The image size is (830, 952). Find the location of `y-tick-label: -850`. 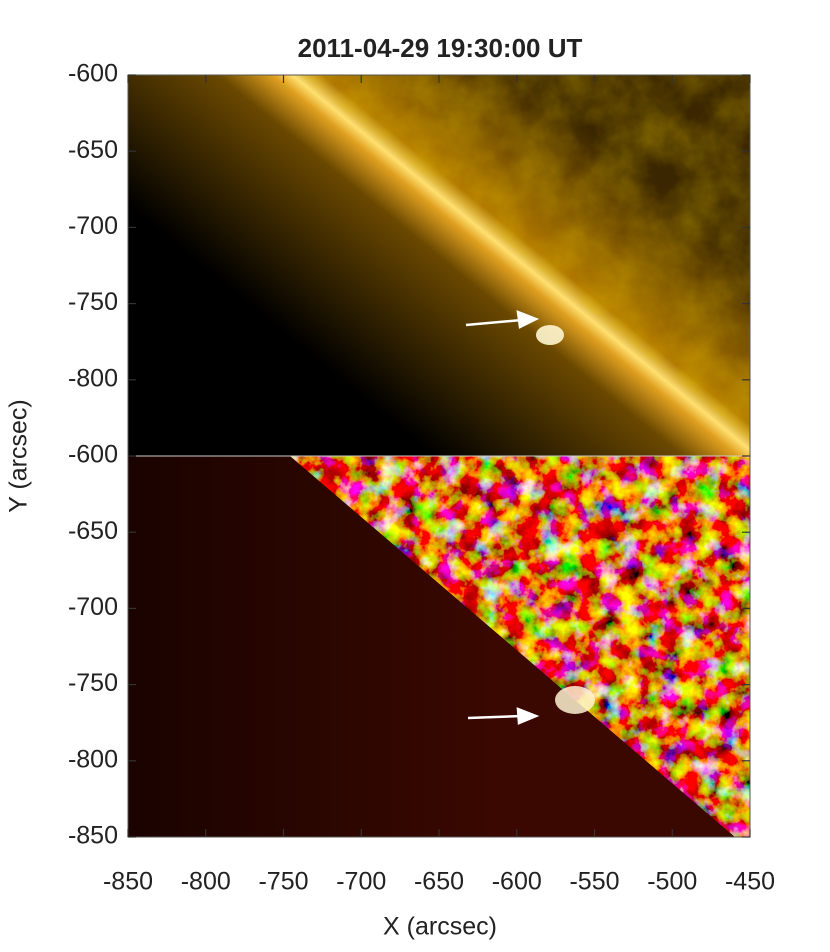

y-tick-label: -850 is located at coordinates (93, 836).